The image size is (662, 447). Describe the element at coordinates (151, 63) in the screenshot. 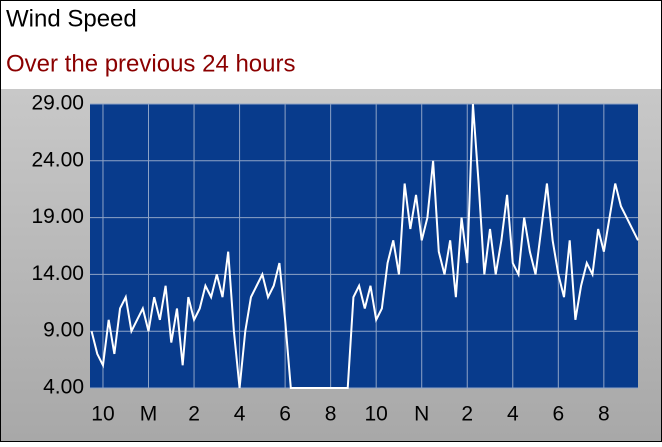

I see `chart-subtitle: Over the previous 24 hours` at that location.